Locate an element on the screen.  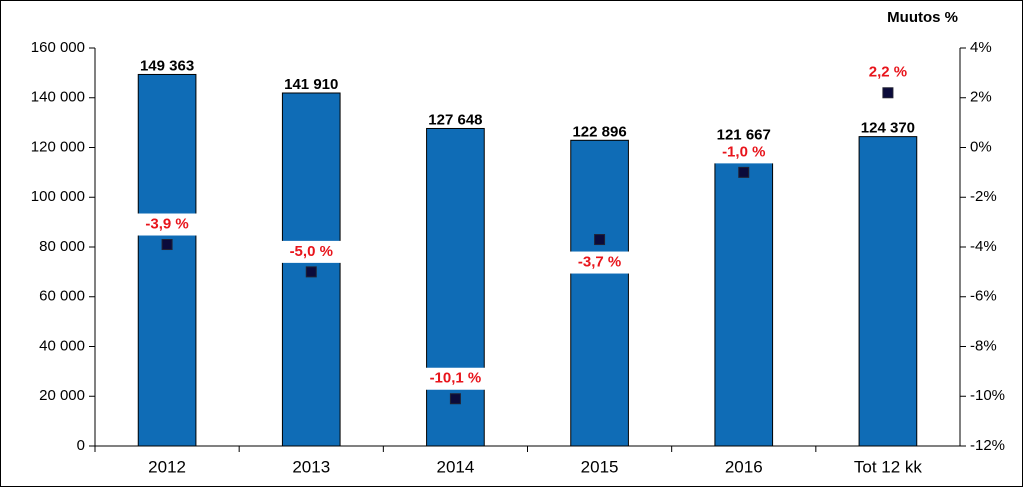
x-tick-label: Tot 12 kk is located at coordinates (888, 466).